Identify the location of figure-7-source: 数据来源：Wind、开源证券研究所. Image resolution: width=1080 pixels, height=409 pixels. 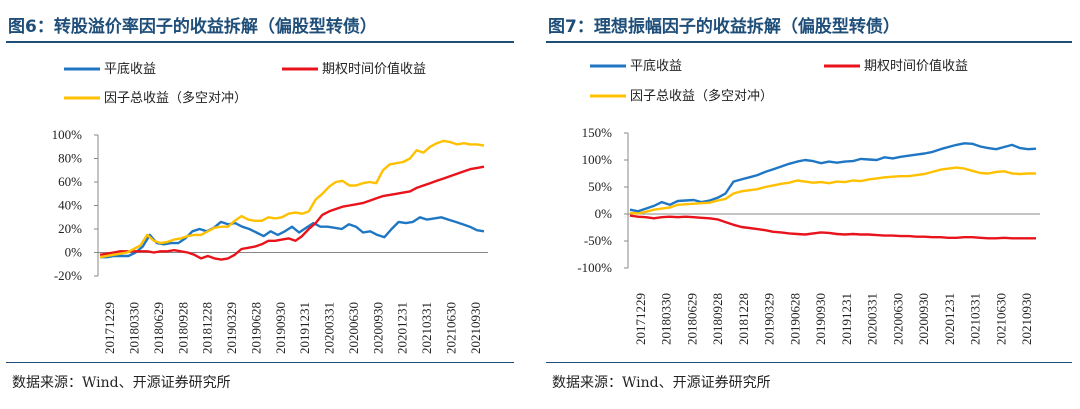
(661, 383).